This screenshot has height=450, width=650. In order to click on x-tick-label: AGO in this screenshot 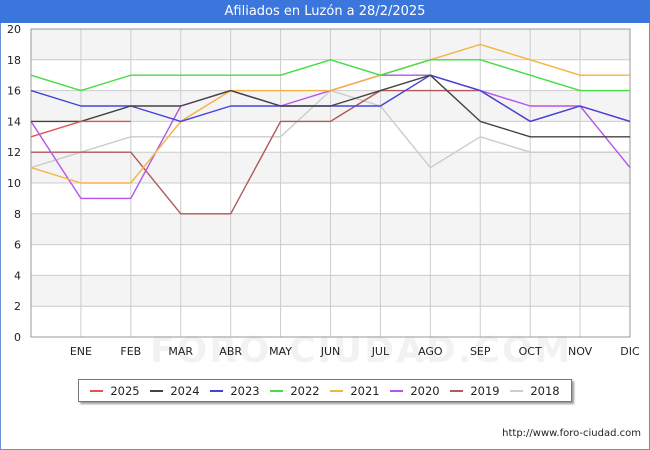, I will do `click(430, 351)`.